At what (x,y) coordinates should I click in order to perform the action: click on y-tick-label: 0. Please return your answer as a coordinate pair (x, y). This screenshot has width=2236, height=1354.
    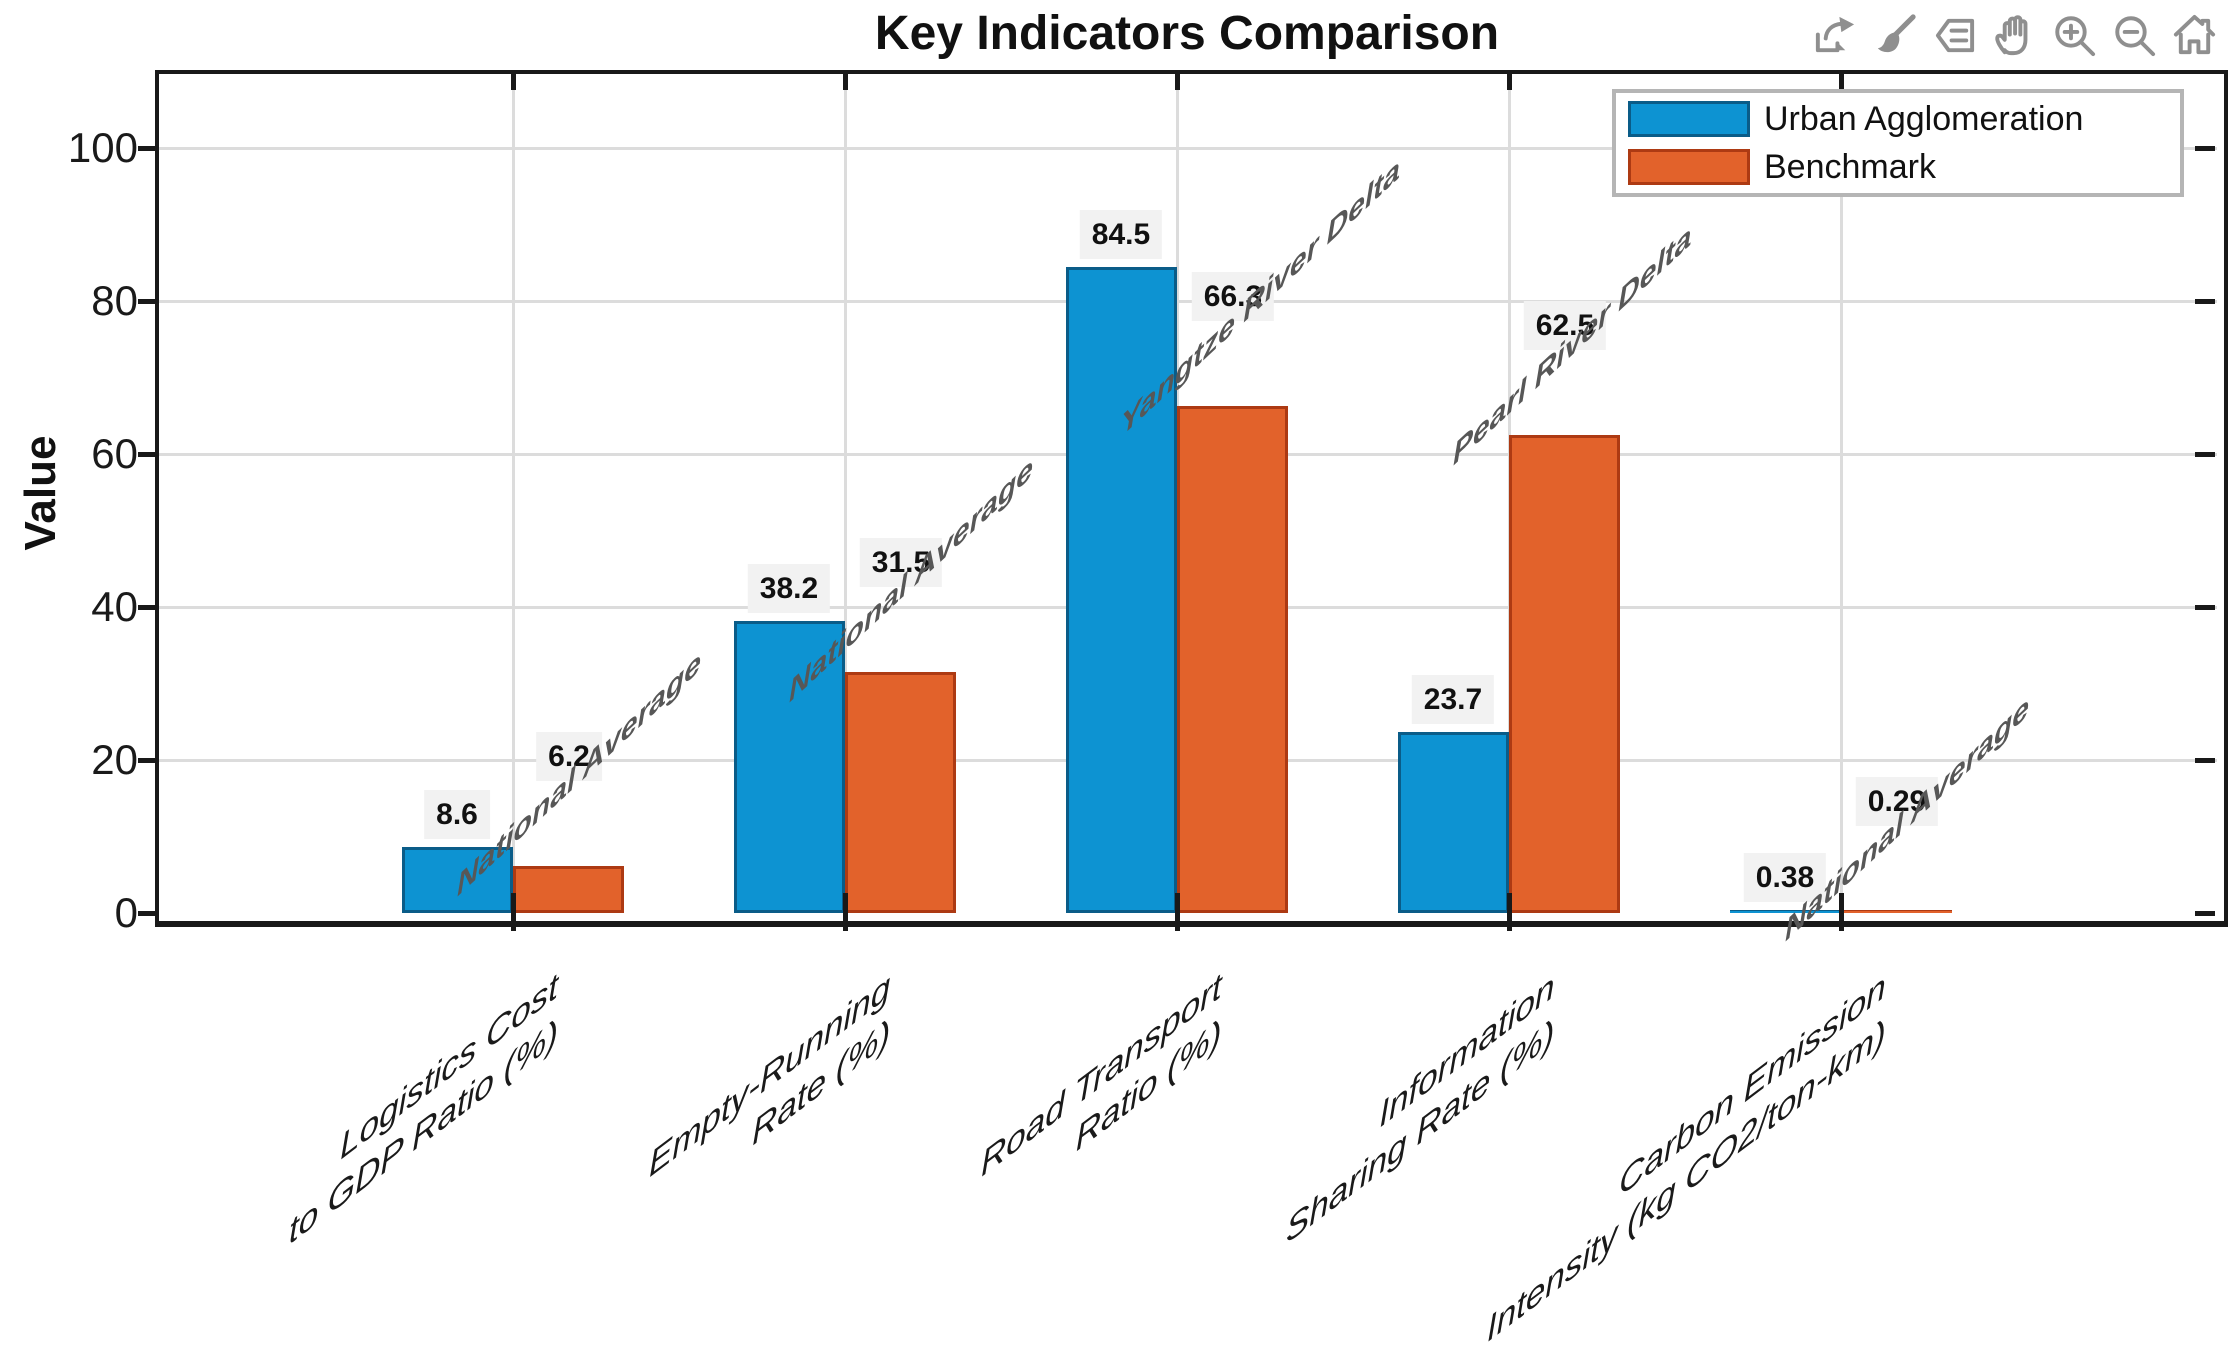
    Looking at the image, I should click on (126, 912).